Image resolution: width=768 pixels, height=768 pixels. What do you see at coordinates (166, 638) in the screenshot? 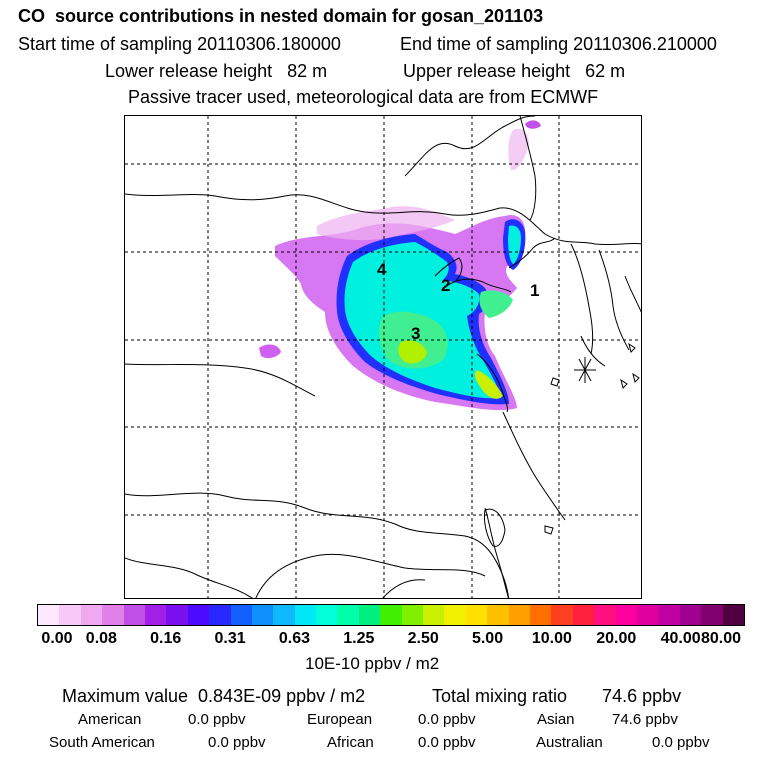
I see `colorbar-tick-label: 0.16` at bounding box center [166, 638].